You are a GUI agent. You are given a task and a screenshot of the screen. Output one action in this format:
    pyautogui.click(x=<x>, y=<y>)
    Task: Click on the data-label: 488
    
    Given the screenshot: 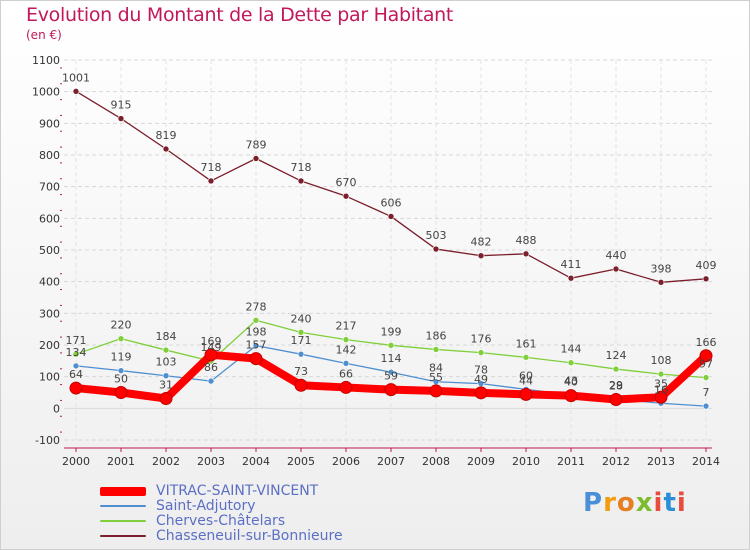 What is the action you would take?
    pyautogui.click(x=526, y=240)
    